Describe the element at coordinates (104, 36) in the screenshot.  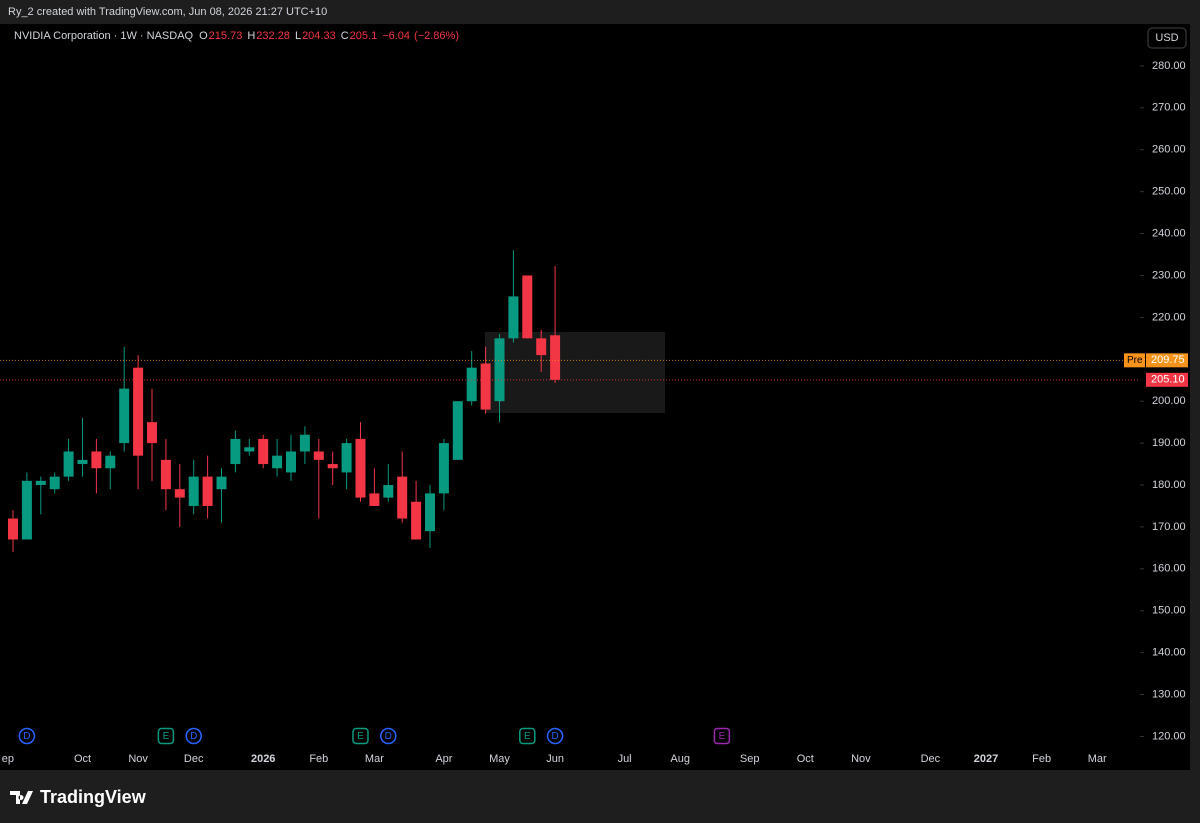
I see `legend-text: NVIDIA Corporation · 1W · NASDAQ` at that location.